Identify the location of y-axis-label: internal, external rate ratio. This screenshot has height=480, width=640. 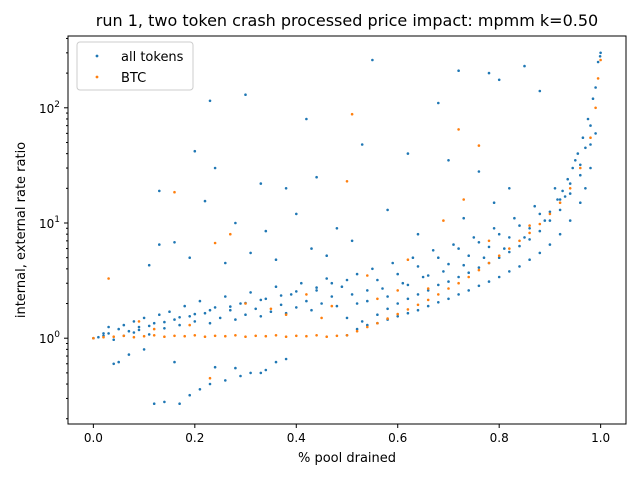
(21, 230).